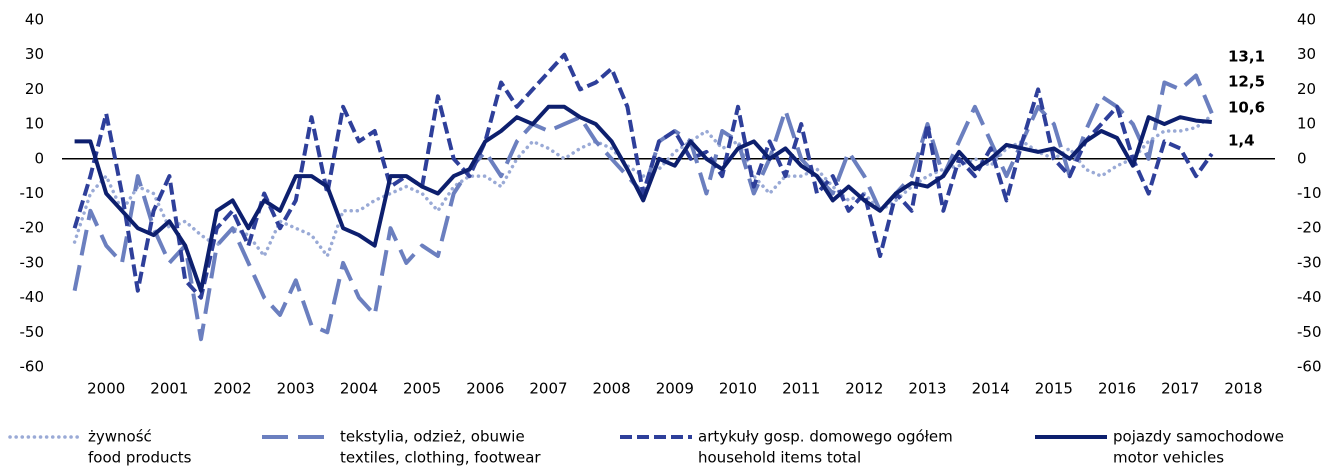  I want to click on y2-tick-label: 30, so click(1306, 54).